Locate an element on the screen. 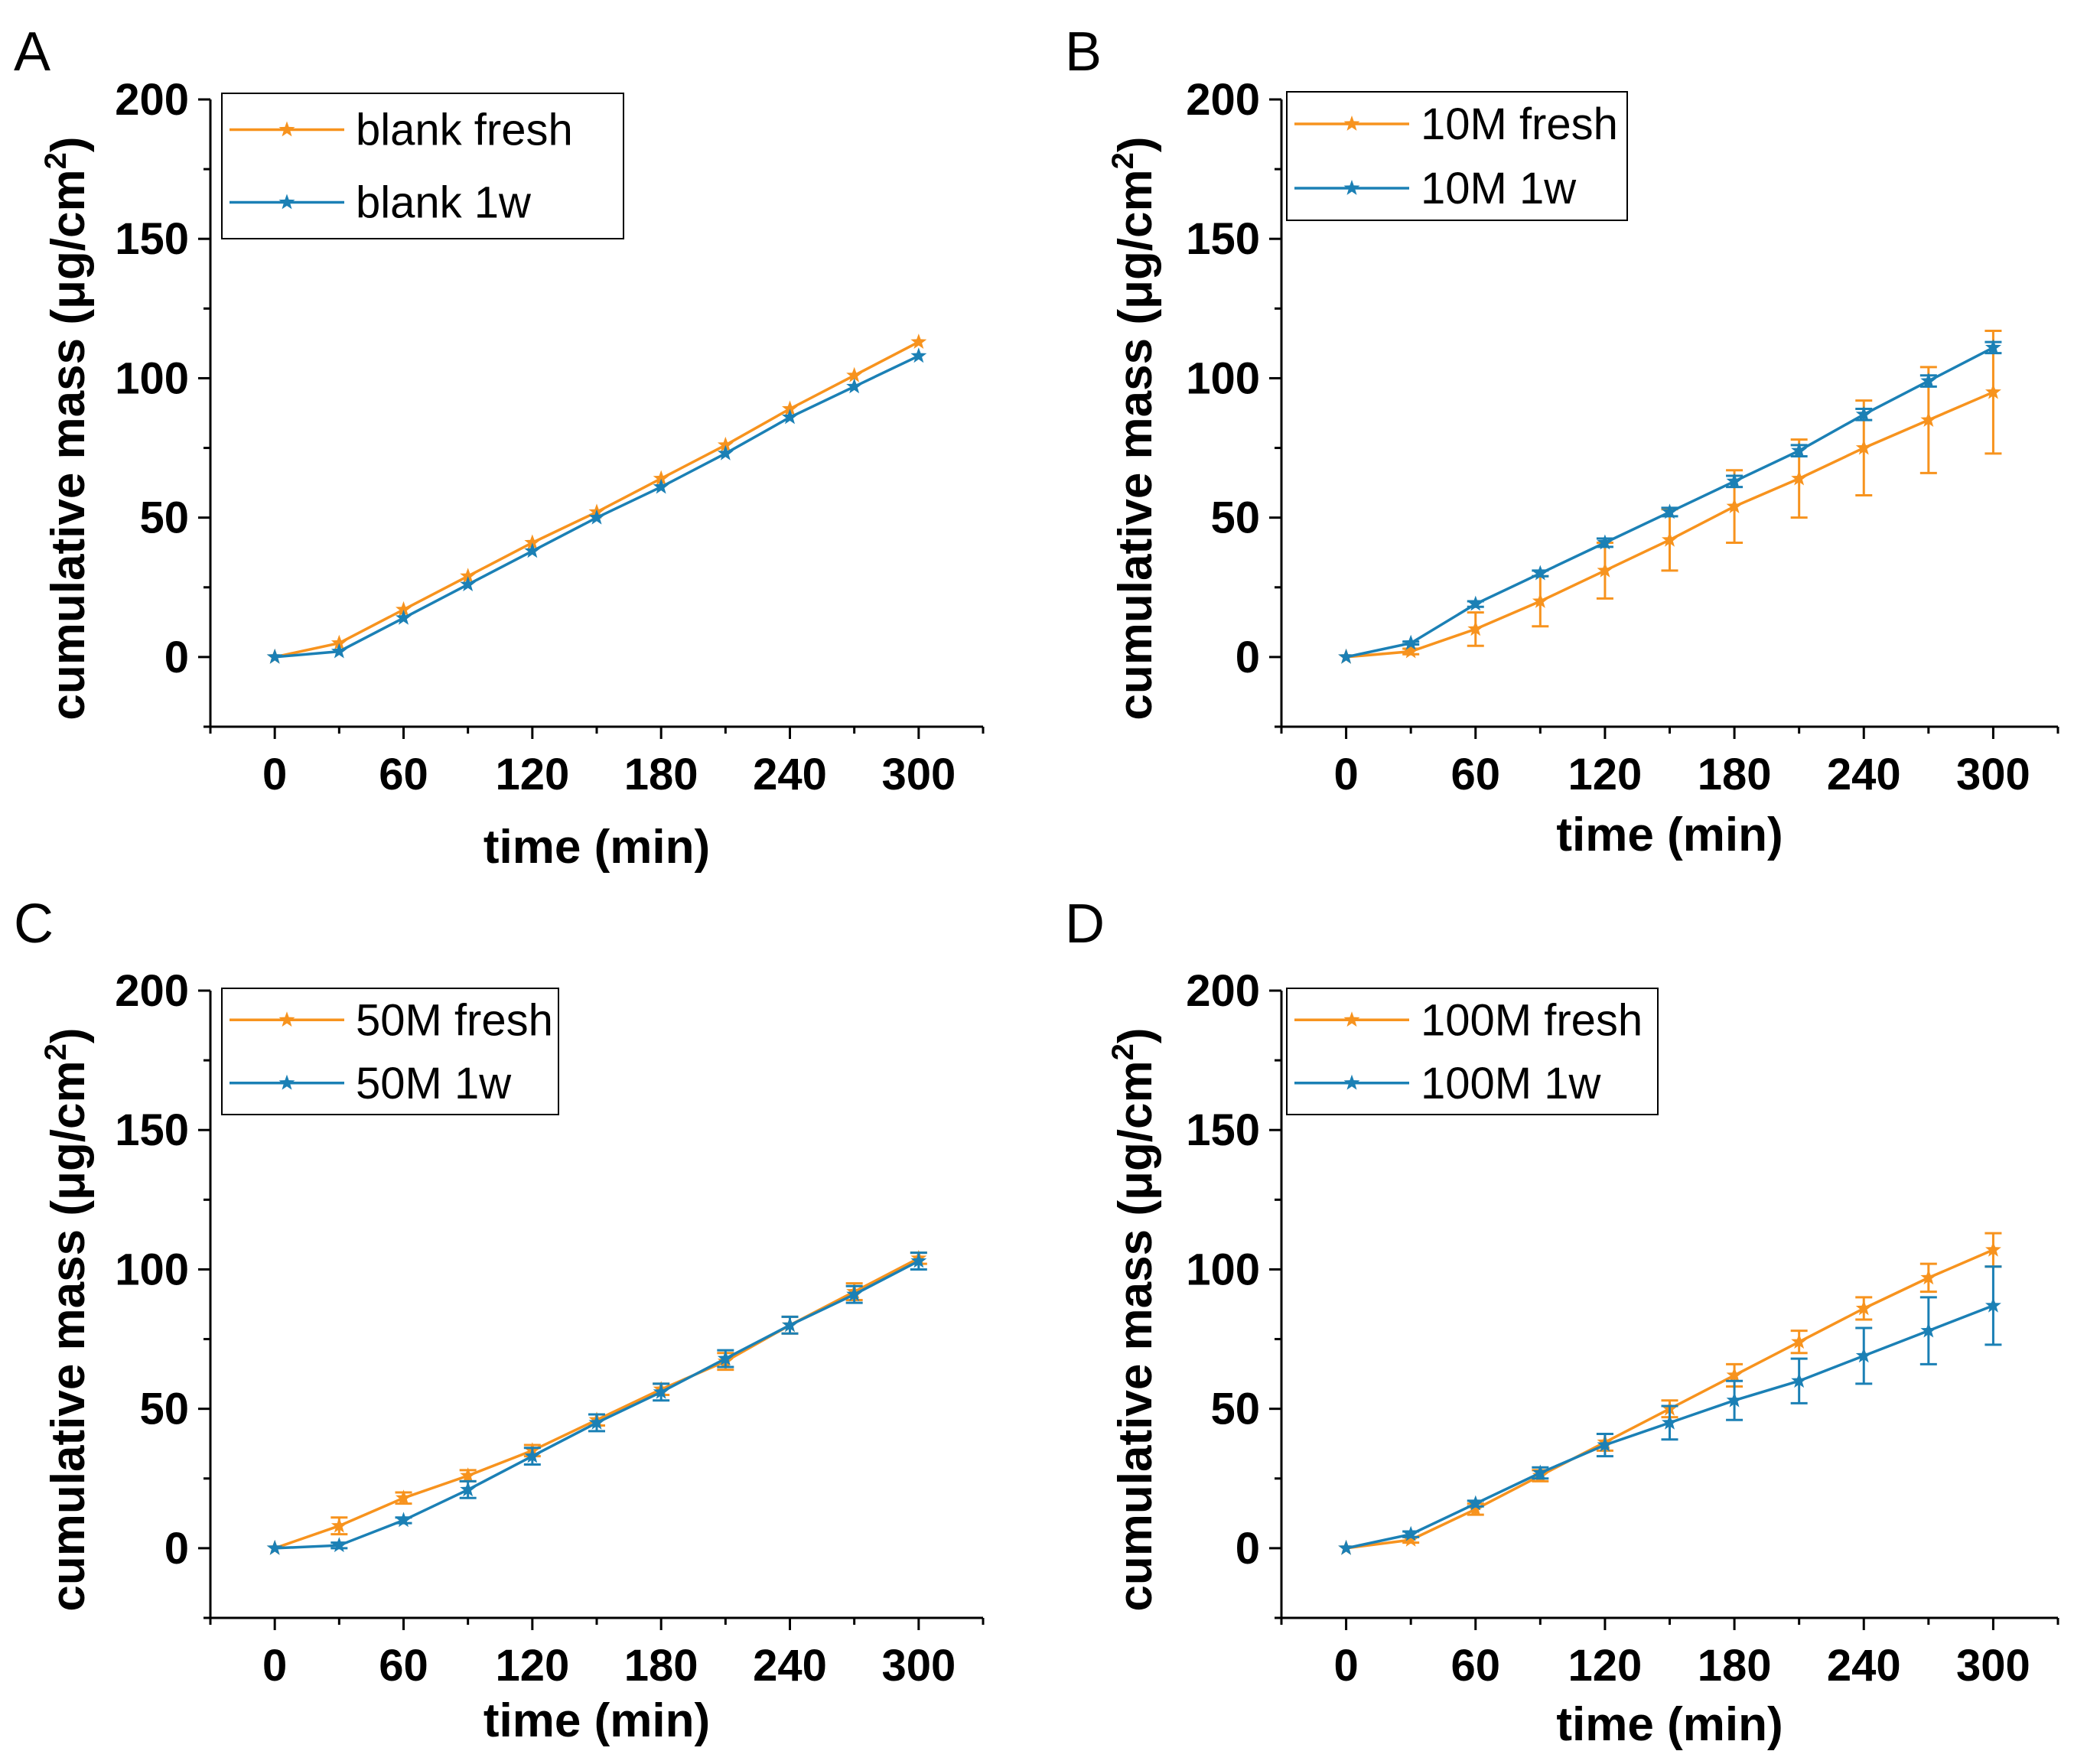  legend-label: 10M fresh is located at coordinates (1519, 124).